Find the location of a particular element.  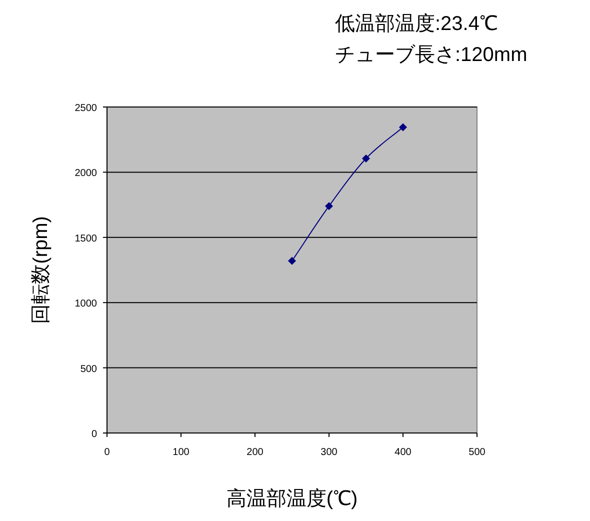

y-tick-label: 2500 is located at coordinates (86, 108).